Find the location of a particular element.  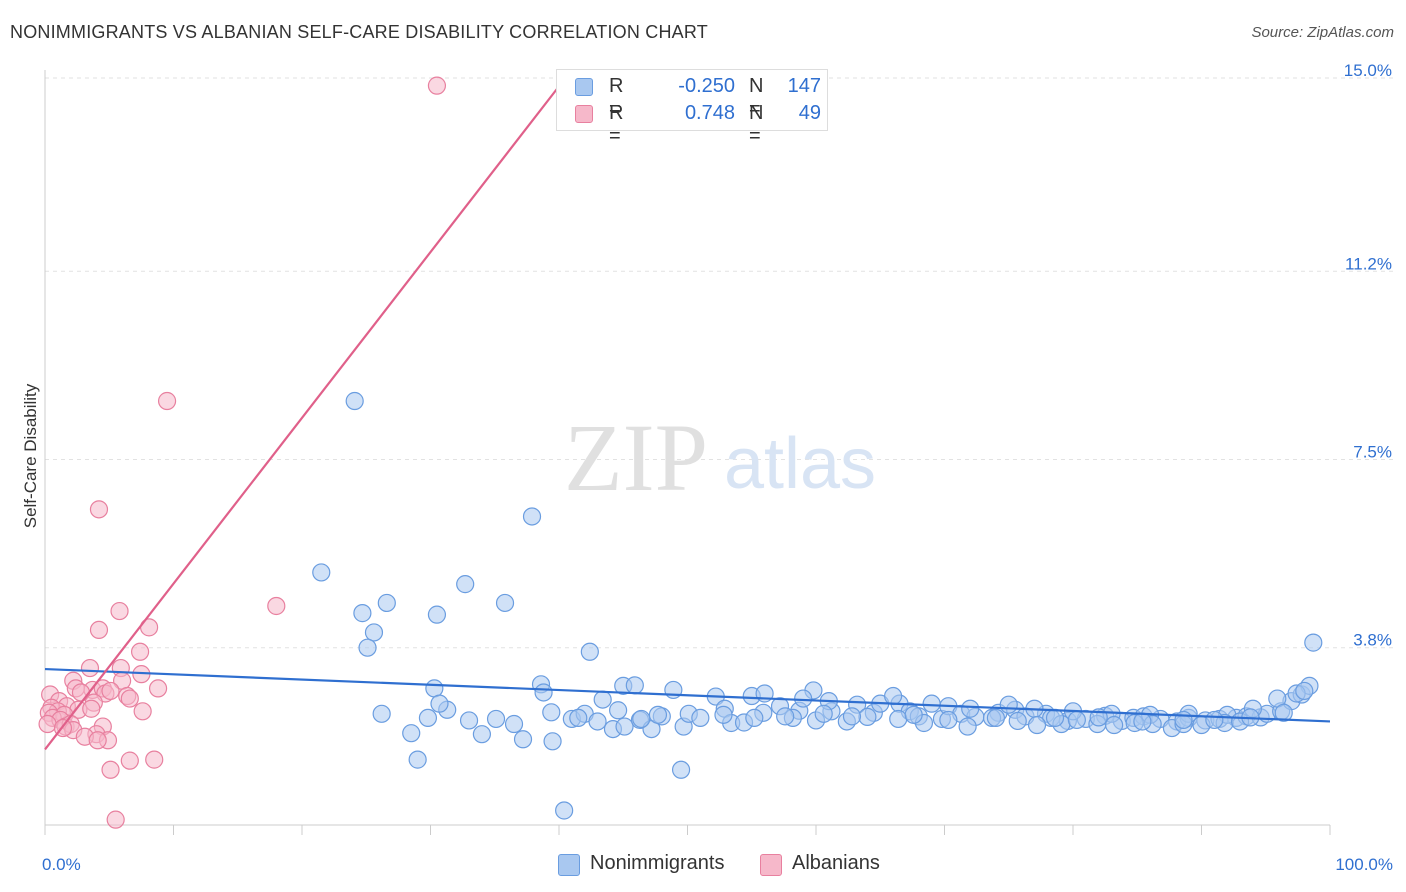

y-axis-label: Self-Care Disability is located at coordinates (30, 455).